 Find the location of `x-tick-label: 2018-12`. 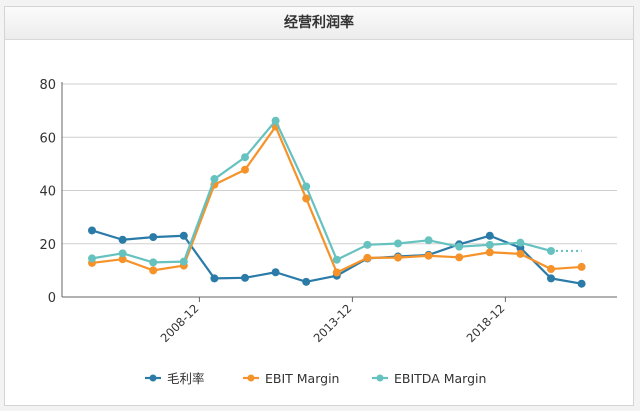

x-tick-label: 2018-12 is located at coordinates (486, 323).